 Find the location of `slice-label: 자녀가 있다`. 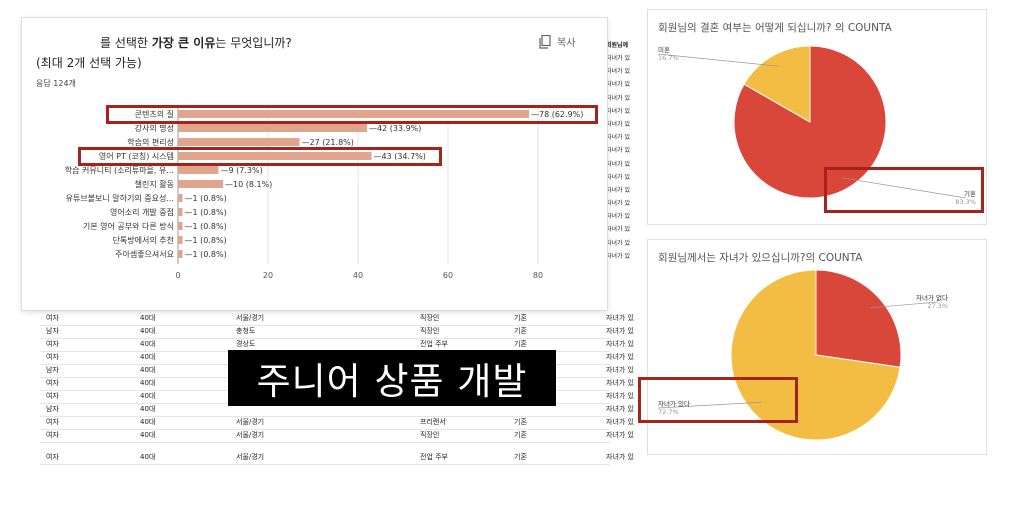

slice-label: 자녀가 있다 is located at coordinates (674, 403).